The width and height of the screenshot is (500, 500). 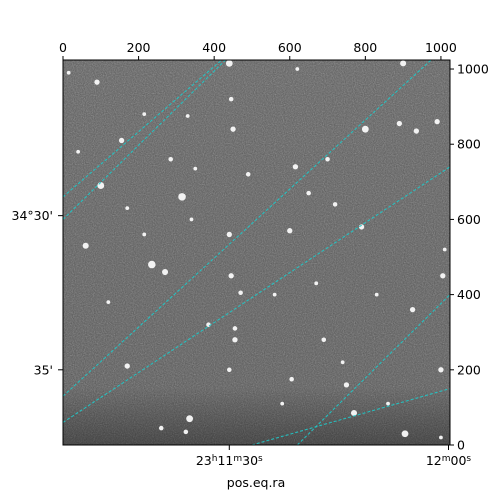 What do you see at coordinates (229, 460) in the screenshot?
I see `ra-tick-label-0: 23h11m30s` at bounding box center [229, 460].